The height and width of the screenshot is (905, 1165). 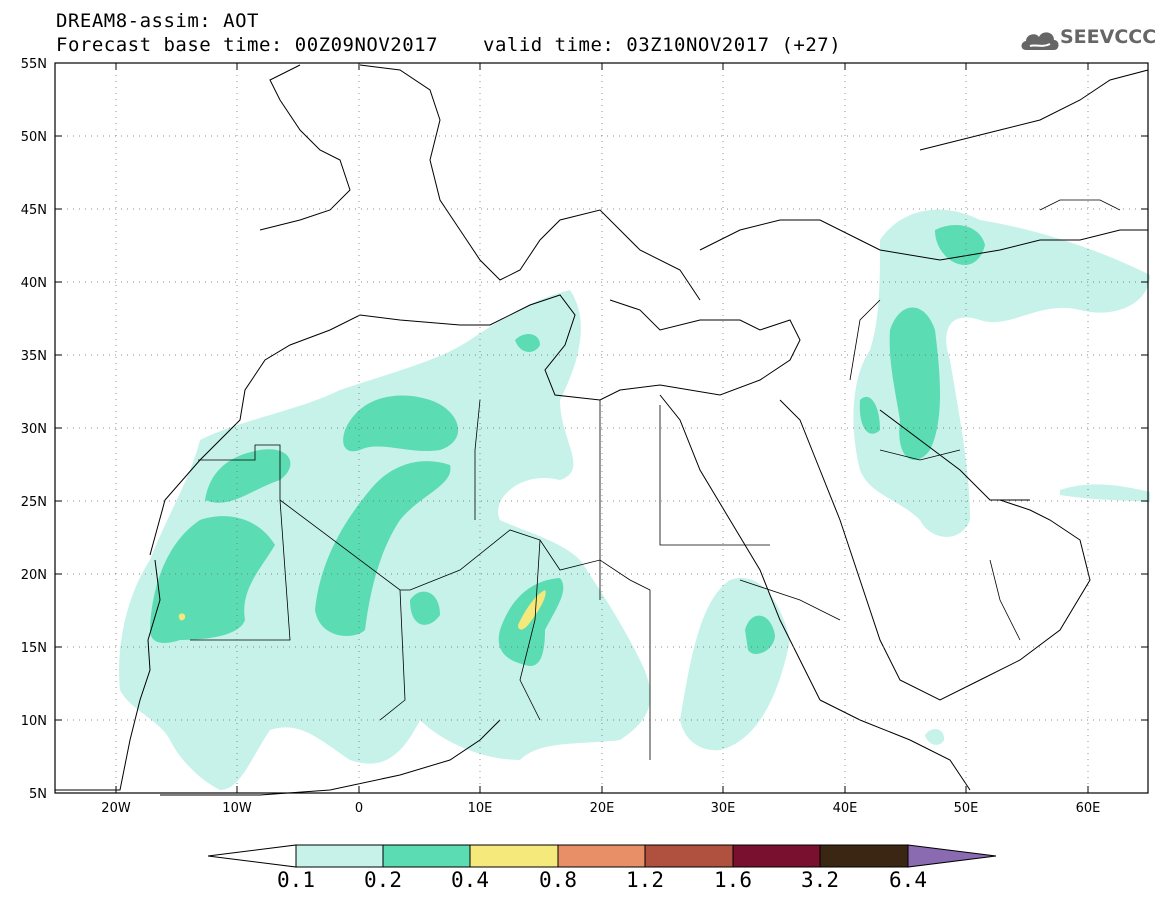 I want to click on colorbar-label: 6.4, so click(x=908, y=880).